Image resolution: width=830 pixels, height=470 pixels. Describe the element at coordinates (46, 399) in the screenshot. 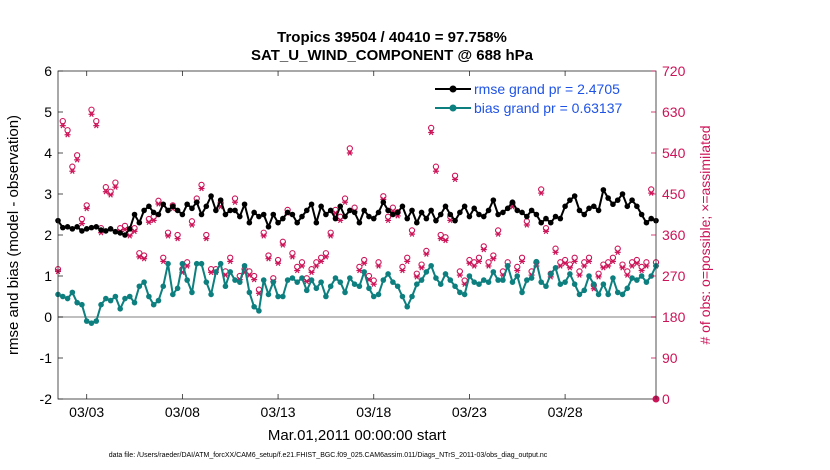

I see `y-tick-label: -2` at that location.